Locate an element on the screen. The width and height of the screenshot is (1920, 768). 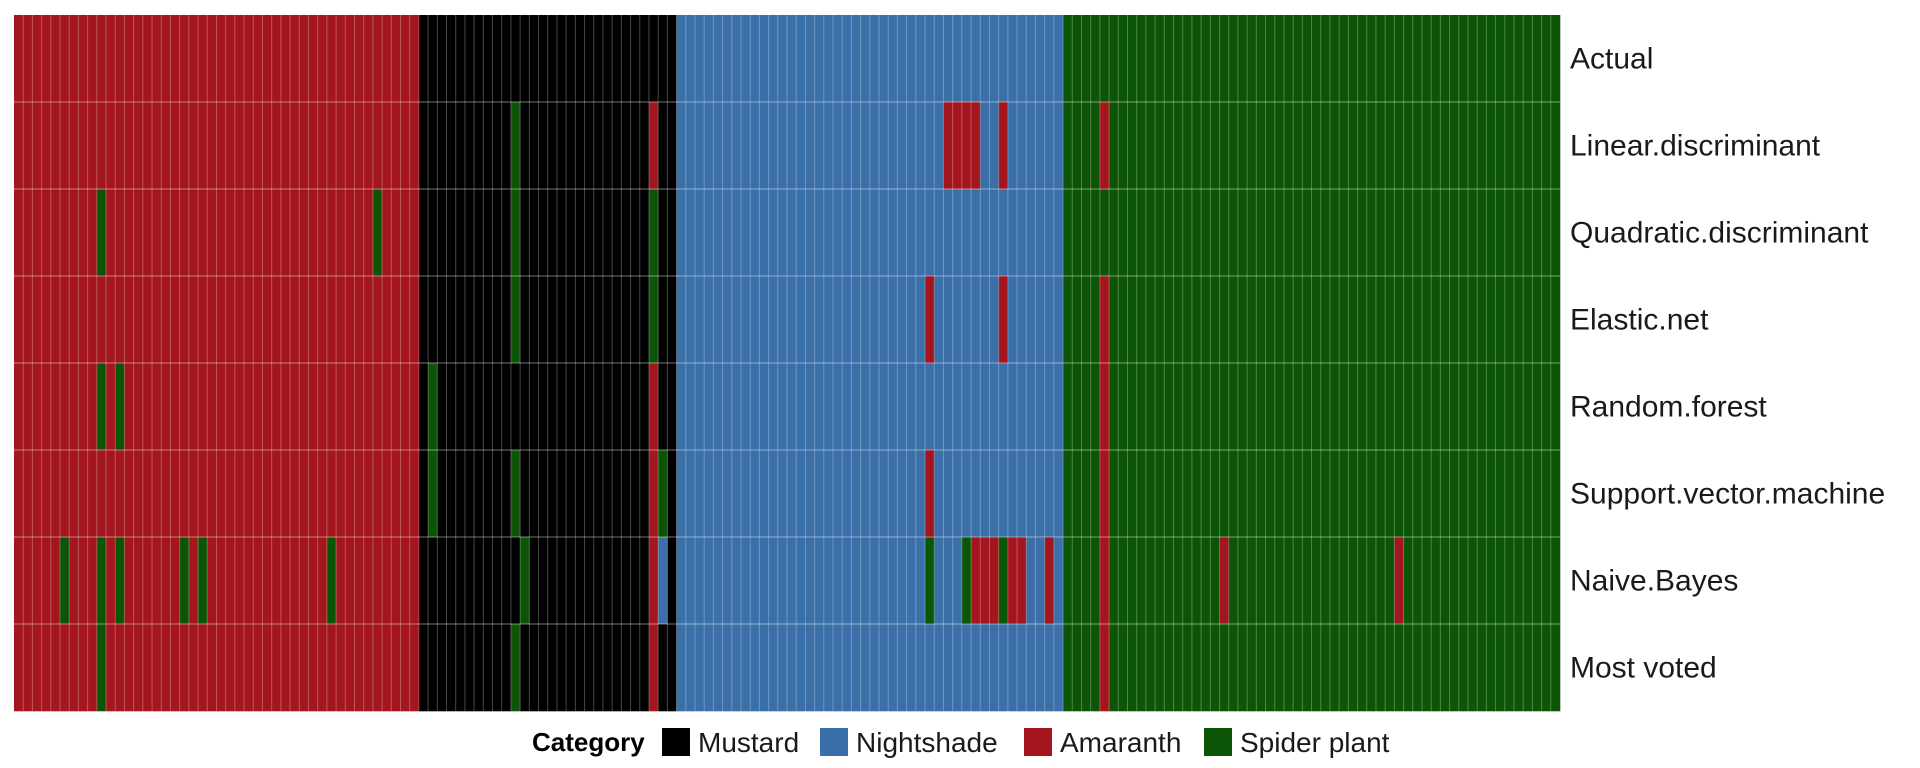
row-label: Naive.Bayes is located at coordinates (1654, 581).